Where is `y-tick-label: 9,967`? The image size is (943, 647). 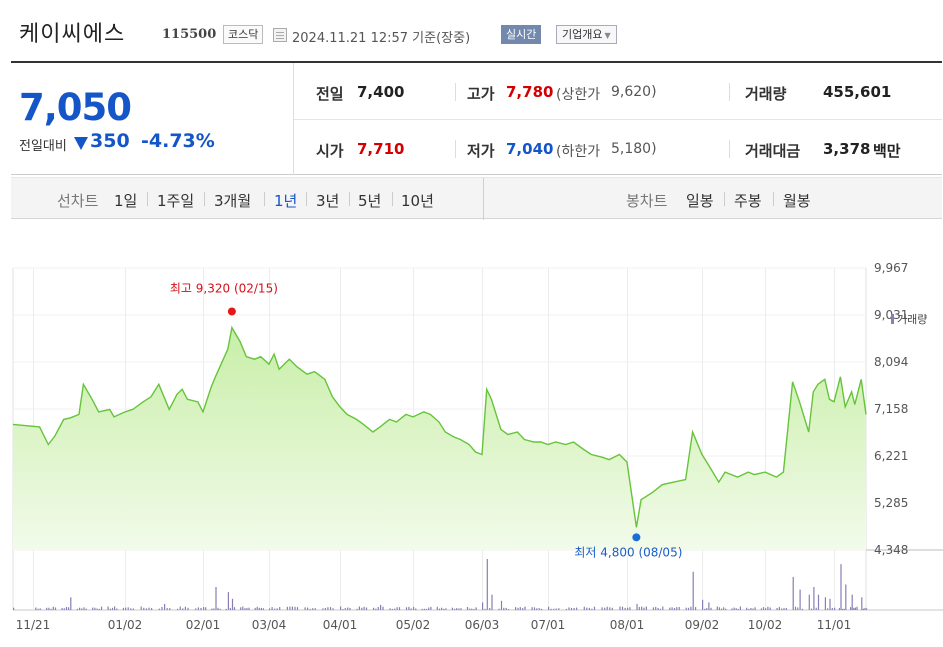 y-tick-label: 9,967 is located at coordinates (891, 268).